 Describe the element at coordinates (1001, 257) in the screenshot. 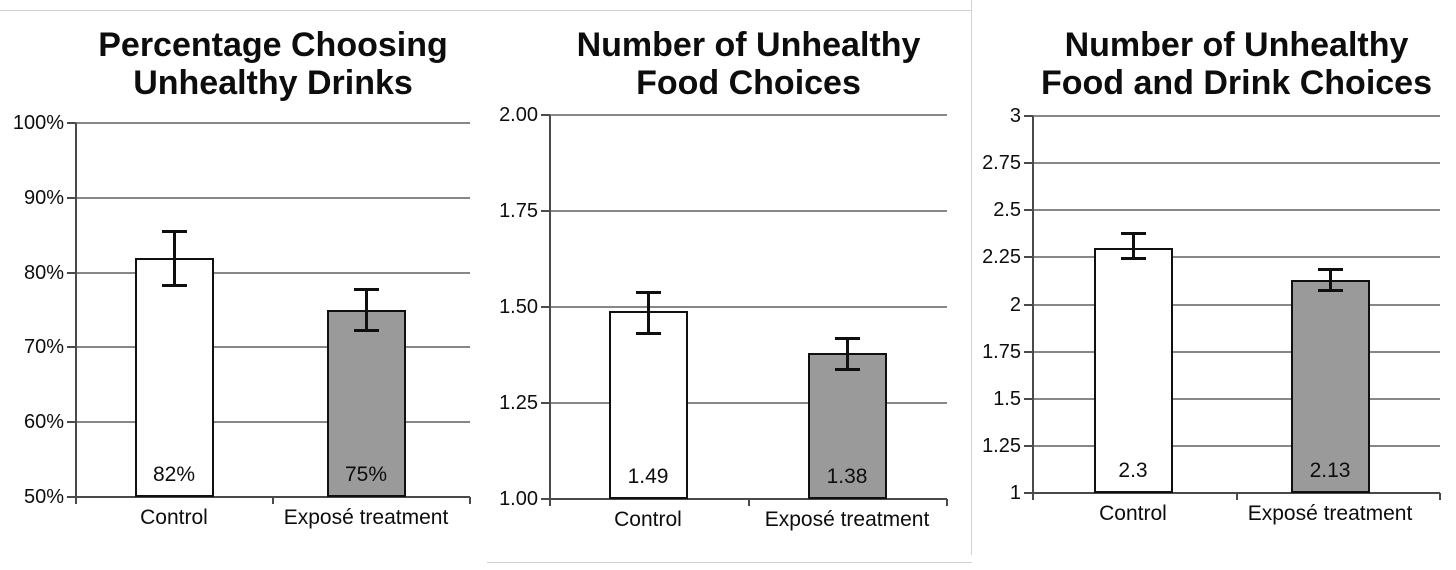

I see `y-axis-tick-label: 2.25` at that location.